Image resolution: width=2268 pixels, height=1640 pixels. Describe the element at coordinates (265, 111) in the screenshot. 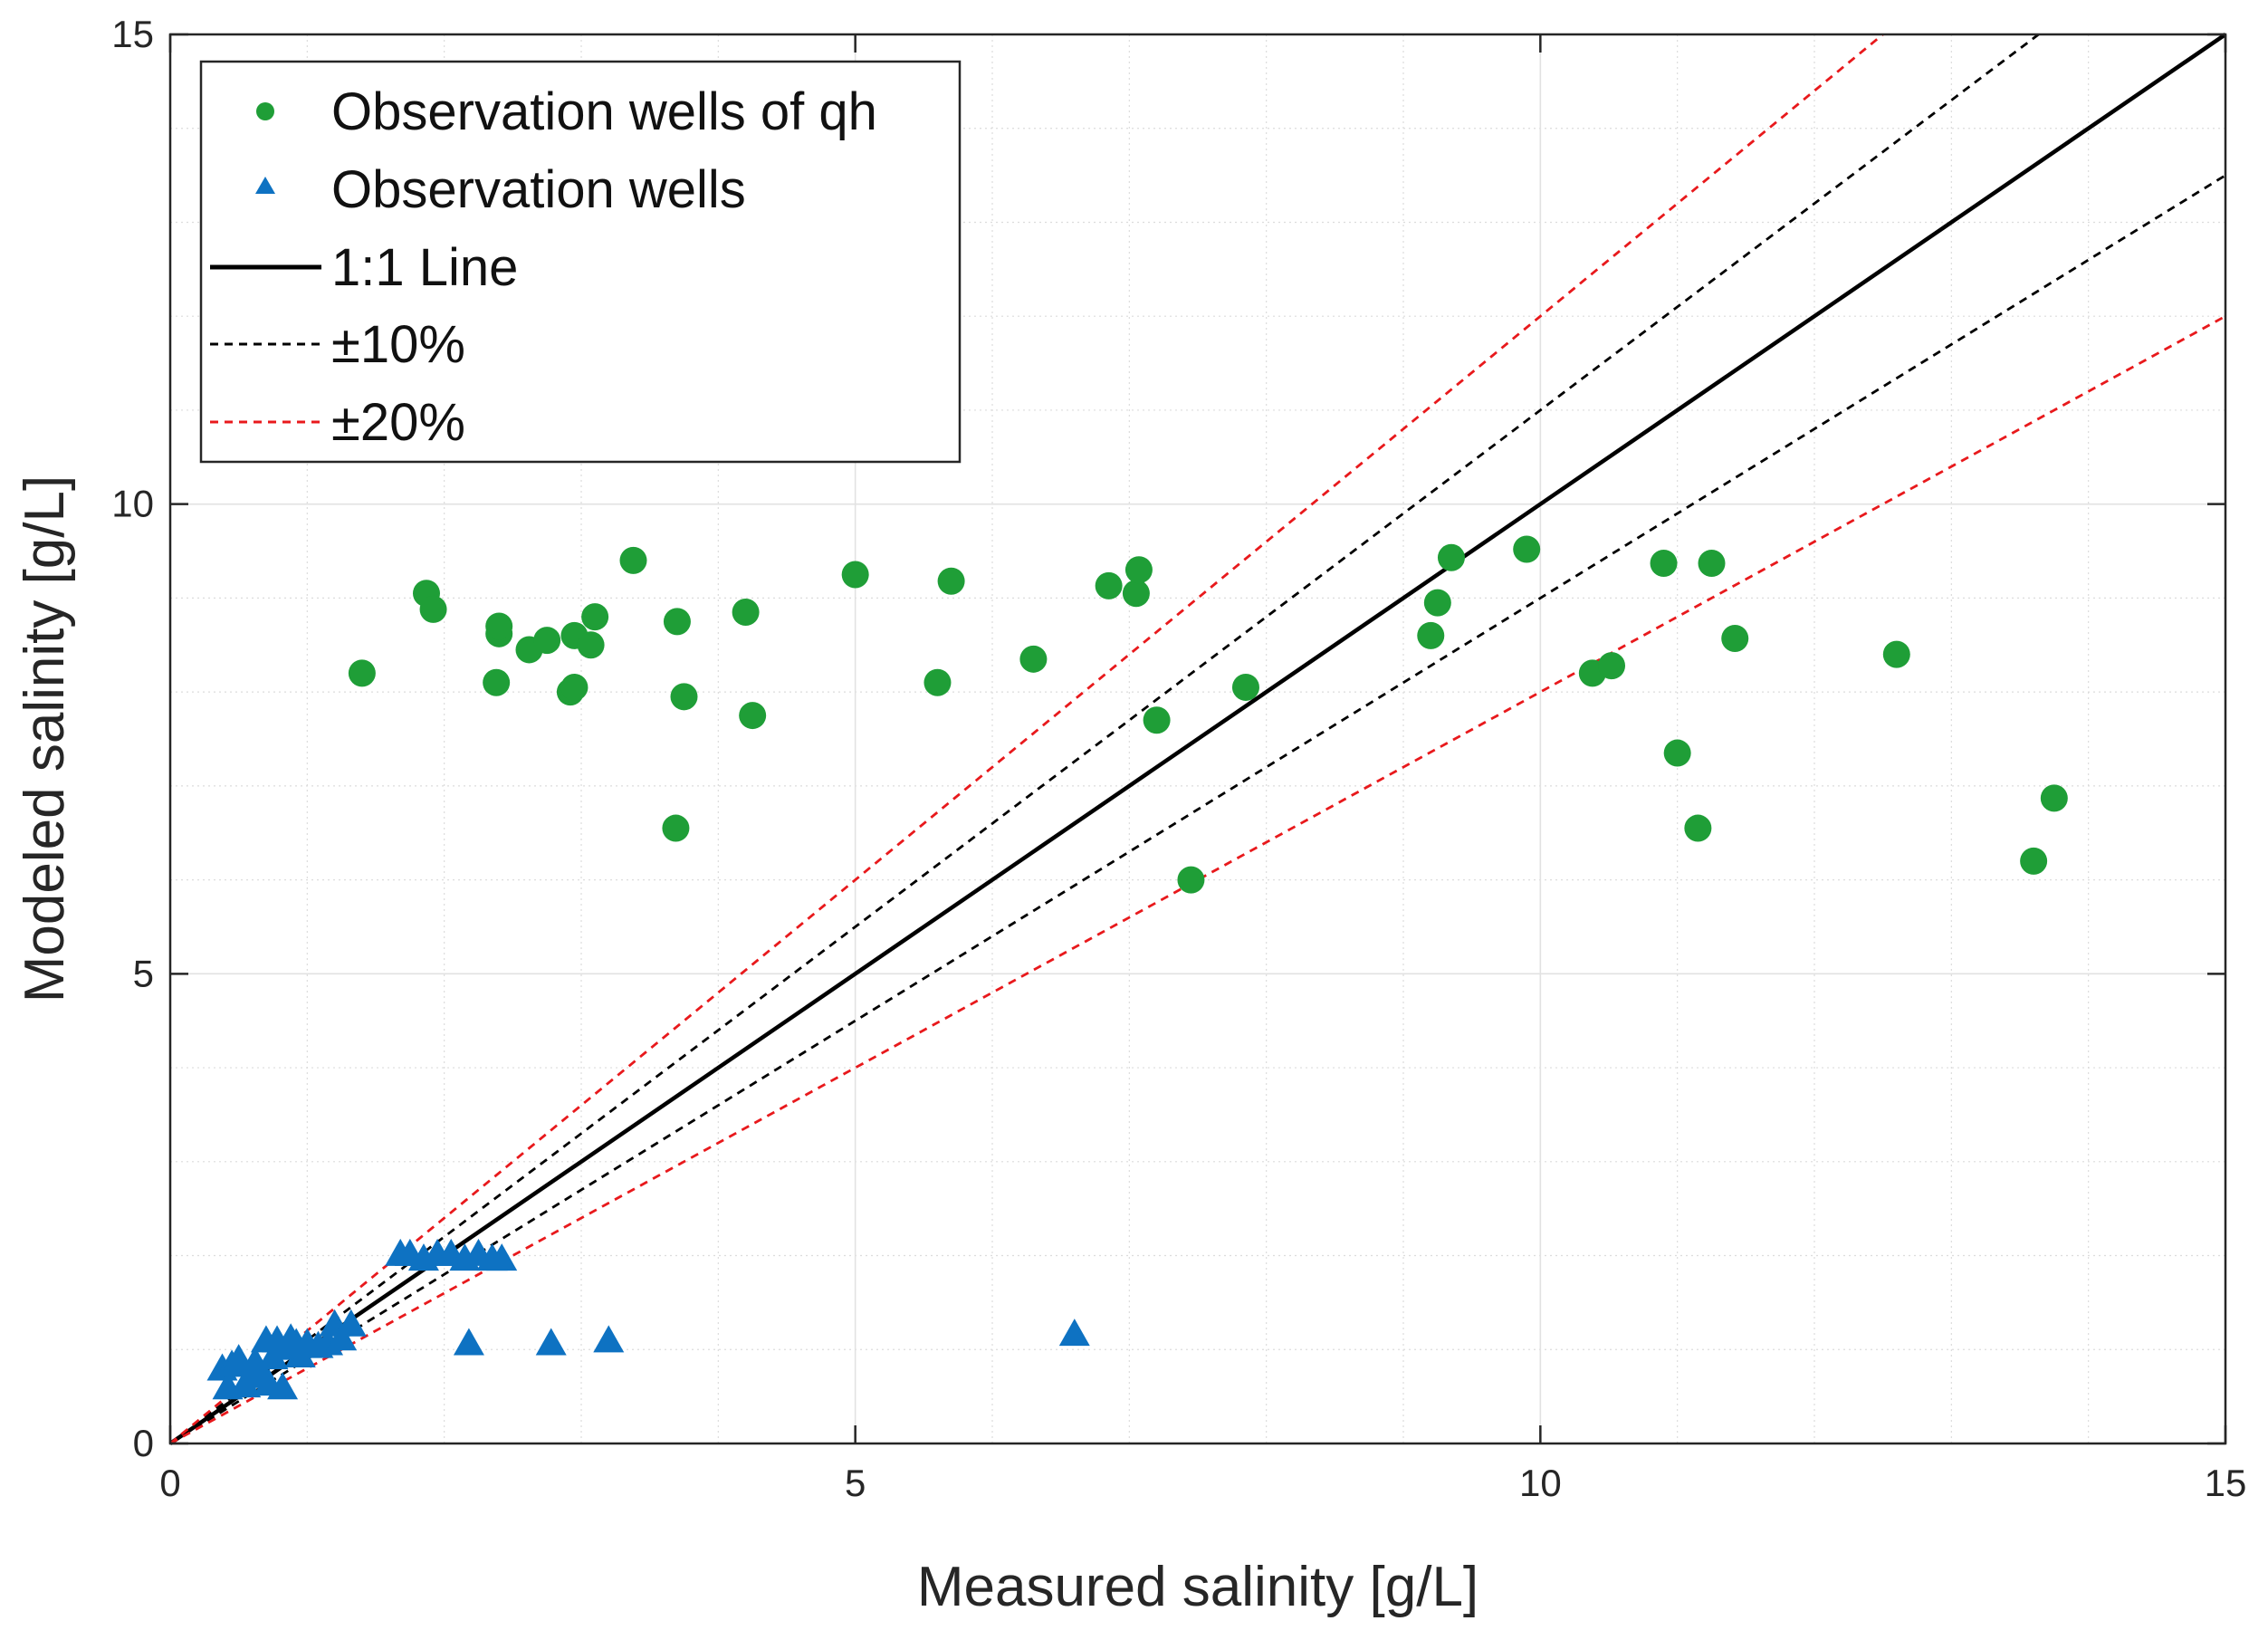

I see `legend-marker-circle` at that location.